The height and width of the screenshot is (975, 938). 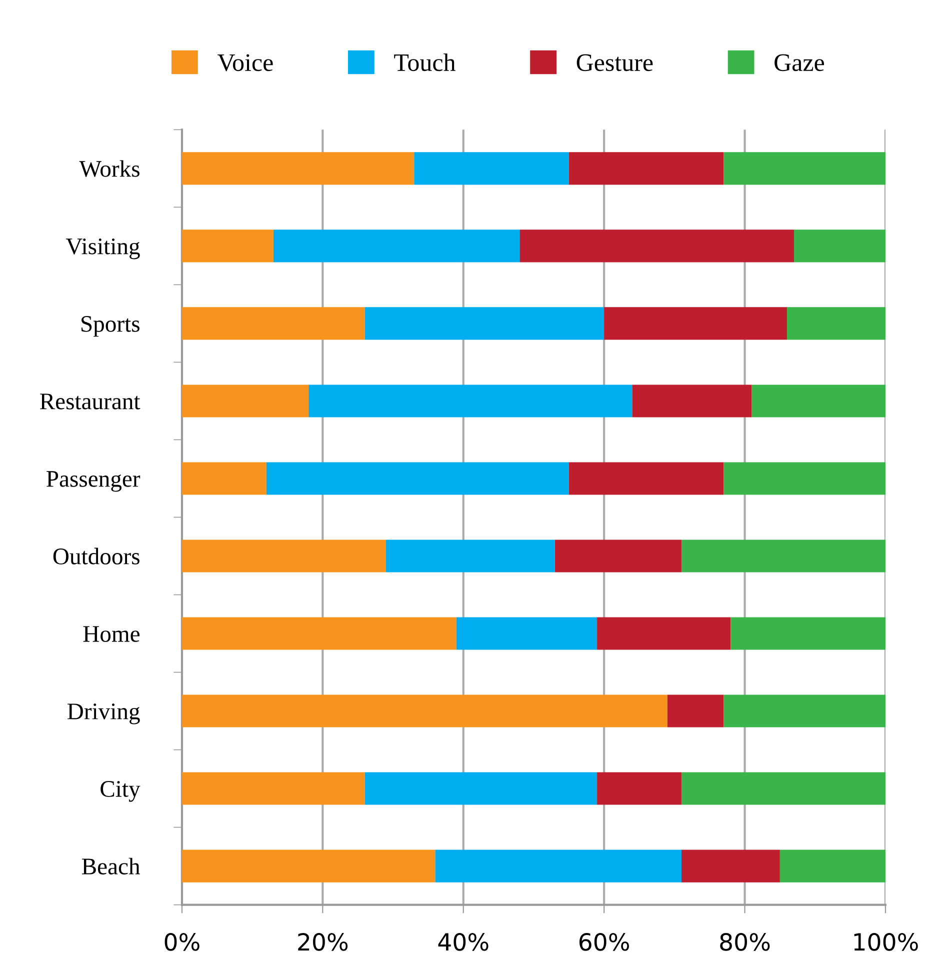 I want to click on y-tick-label: Restaurant, so click(x=90, y=402).